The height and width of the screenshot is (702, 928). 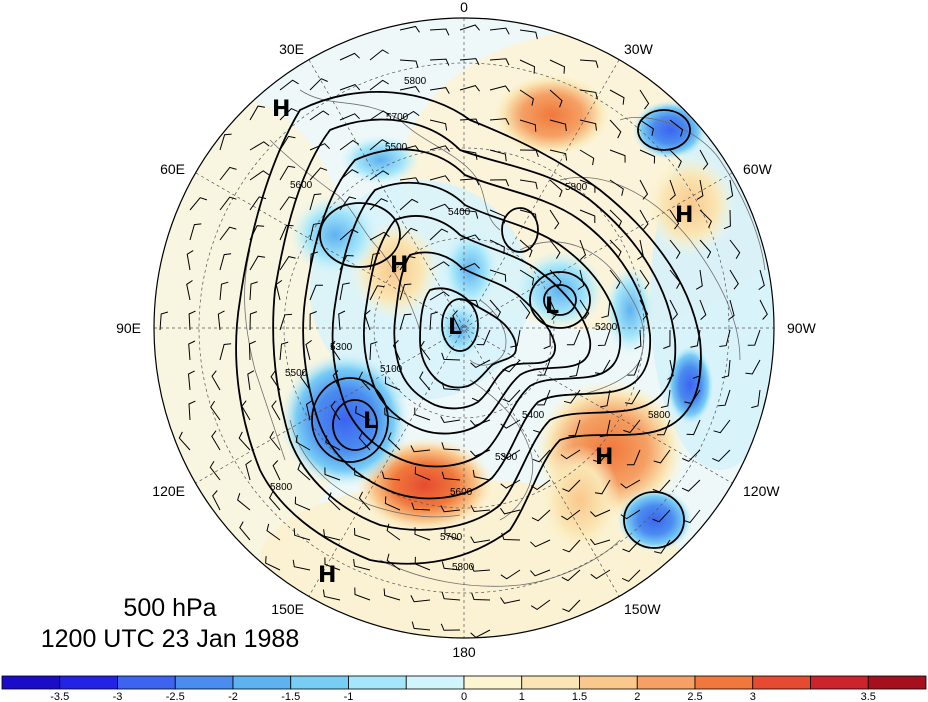 What do you see at coordinates (233, 696) in the screenshot?
I see `colorbar-tick-label: -2` at bounding box center [233, 696].